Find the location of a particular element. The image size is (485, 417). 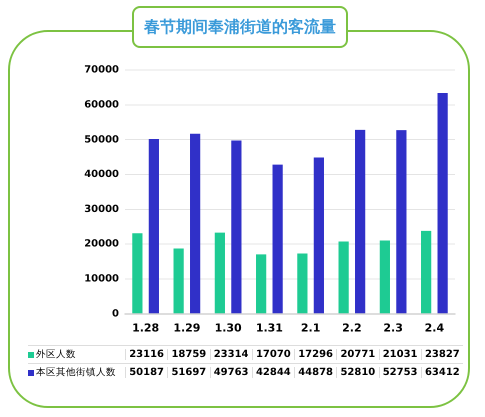

data-label: 23827 is located at coordinates (441, 354).